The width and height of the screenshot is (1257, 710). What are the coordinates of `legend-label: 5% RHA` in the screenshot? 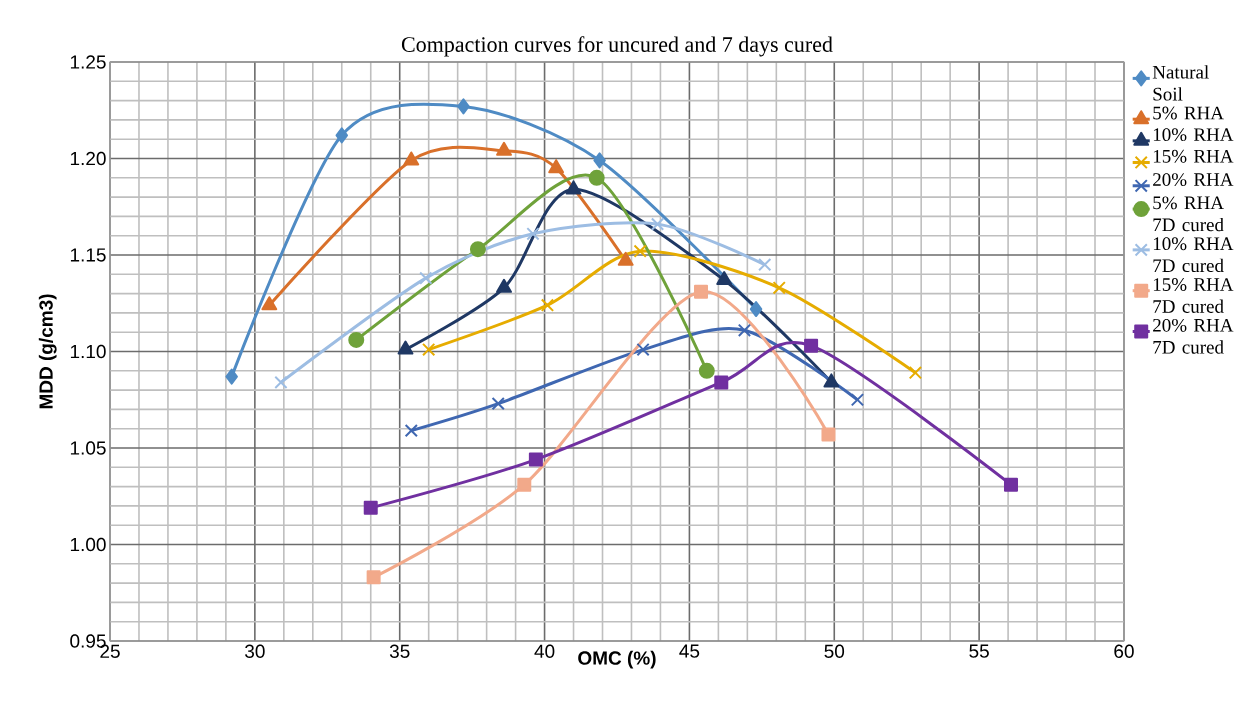 It's located at (1188, 113).